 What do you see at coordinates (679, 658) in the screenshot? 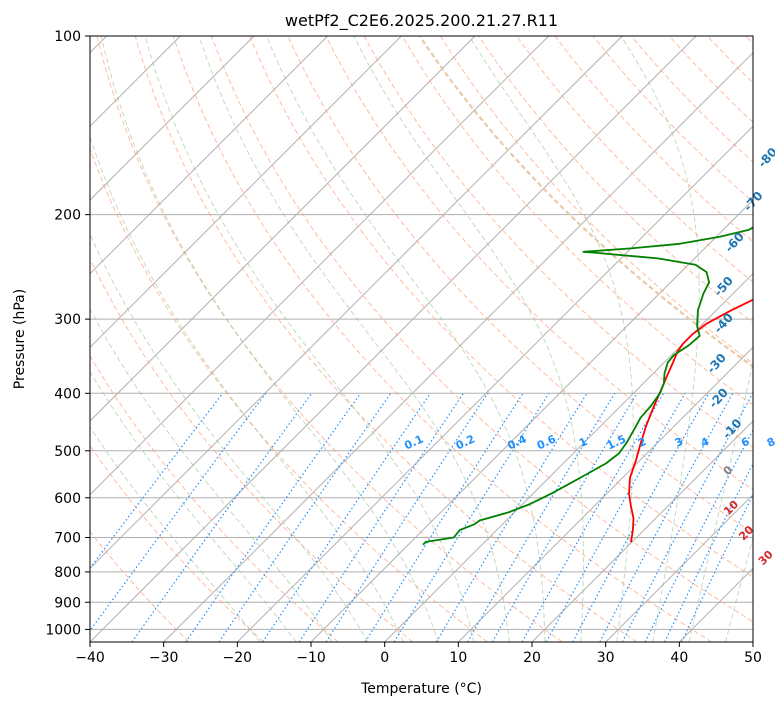
I see `x-tick-label: 40` at bounding box center [679, 658].